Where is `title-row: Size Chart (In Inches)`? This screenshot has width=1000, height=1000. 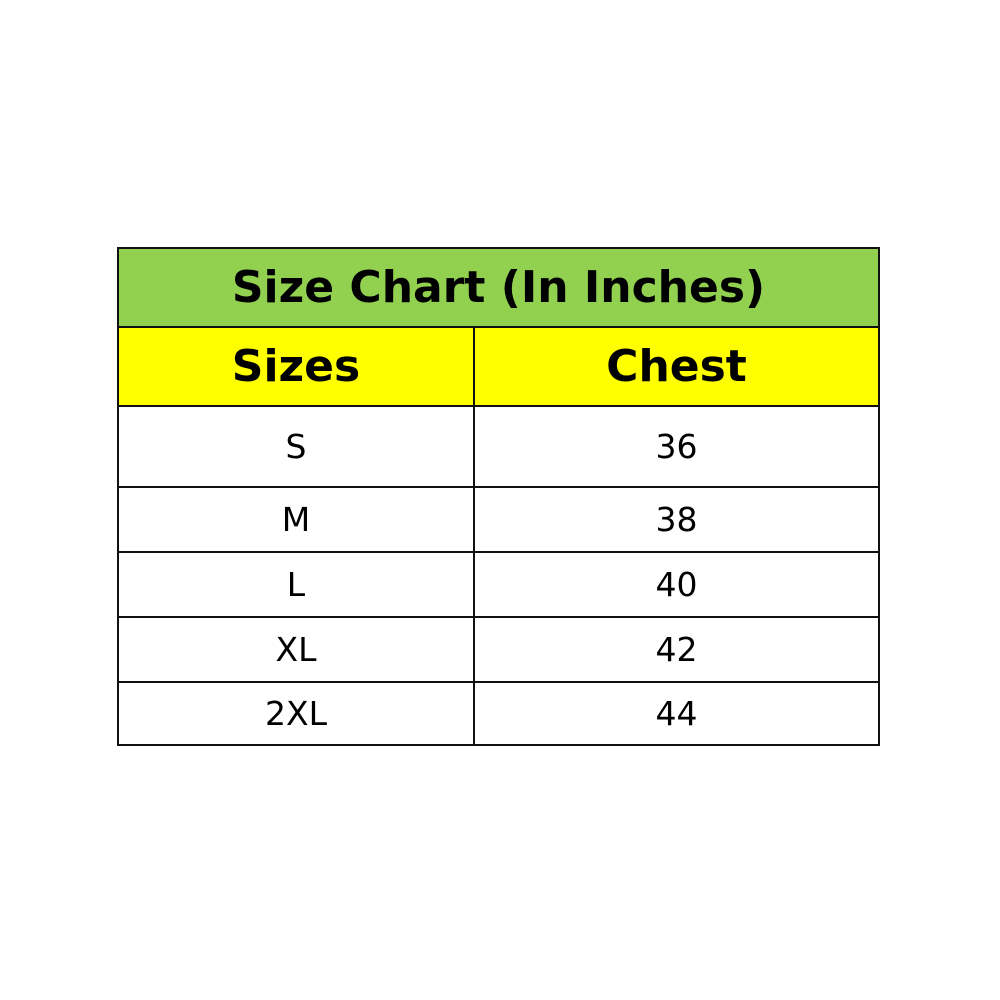 title-row: Size Chart (In Inches) is located at coordinates (498, 287).